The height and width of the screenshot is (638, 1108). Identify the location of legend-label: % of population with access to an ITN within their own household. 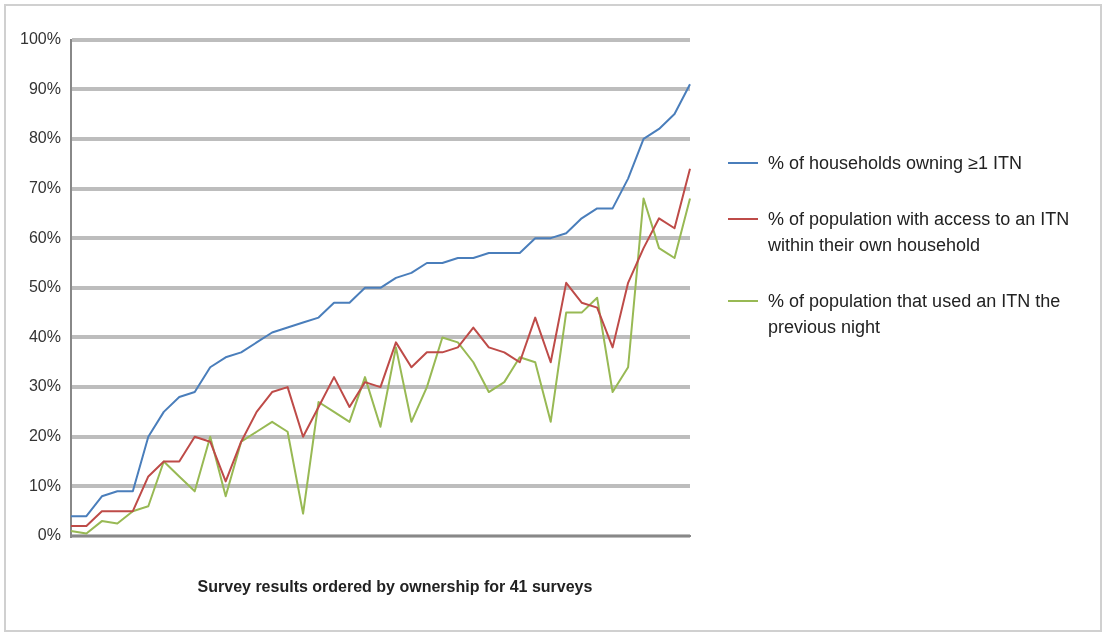
(919, 232).